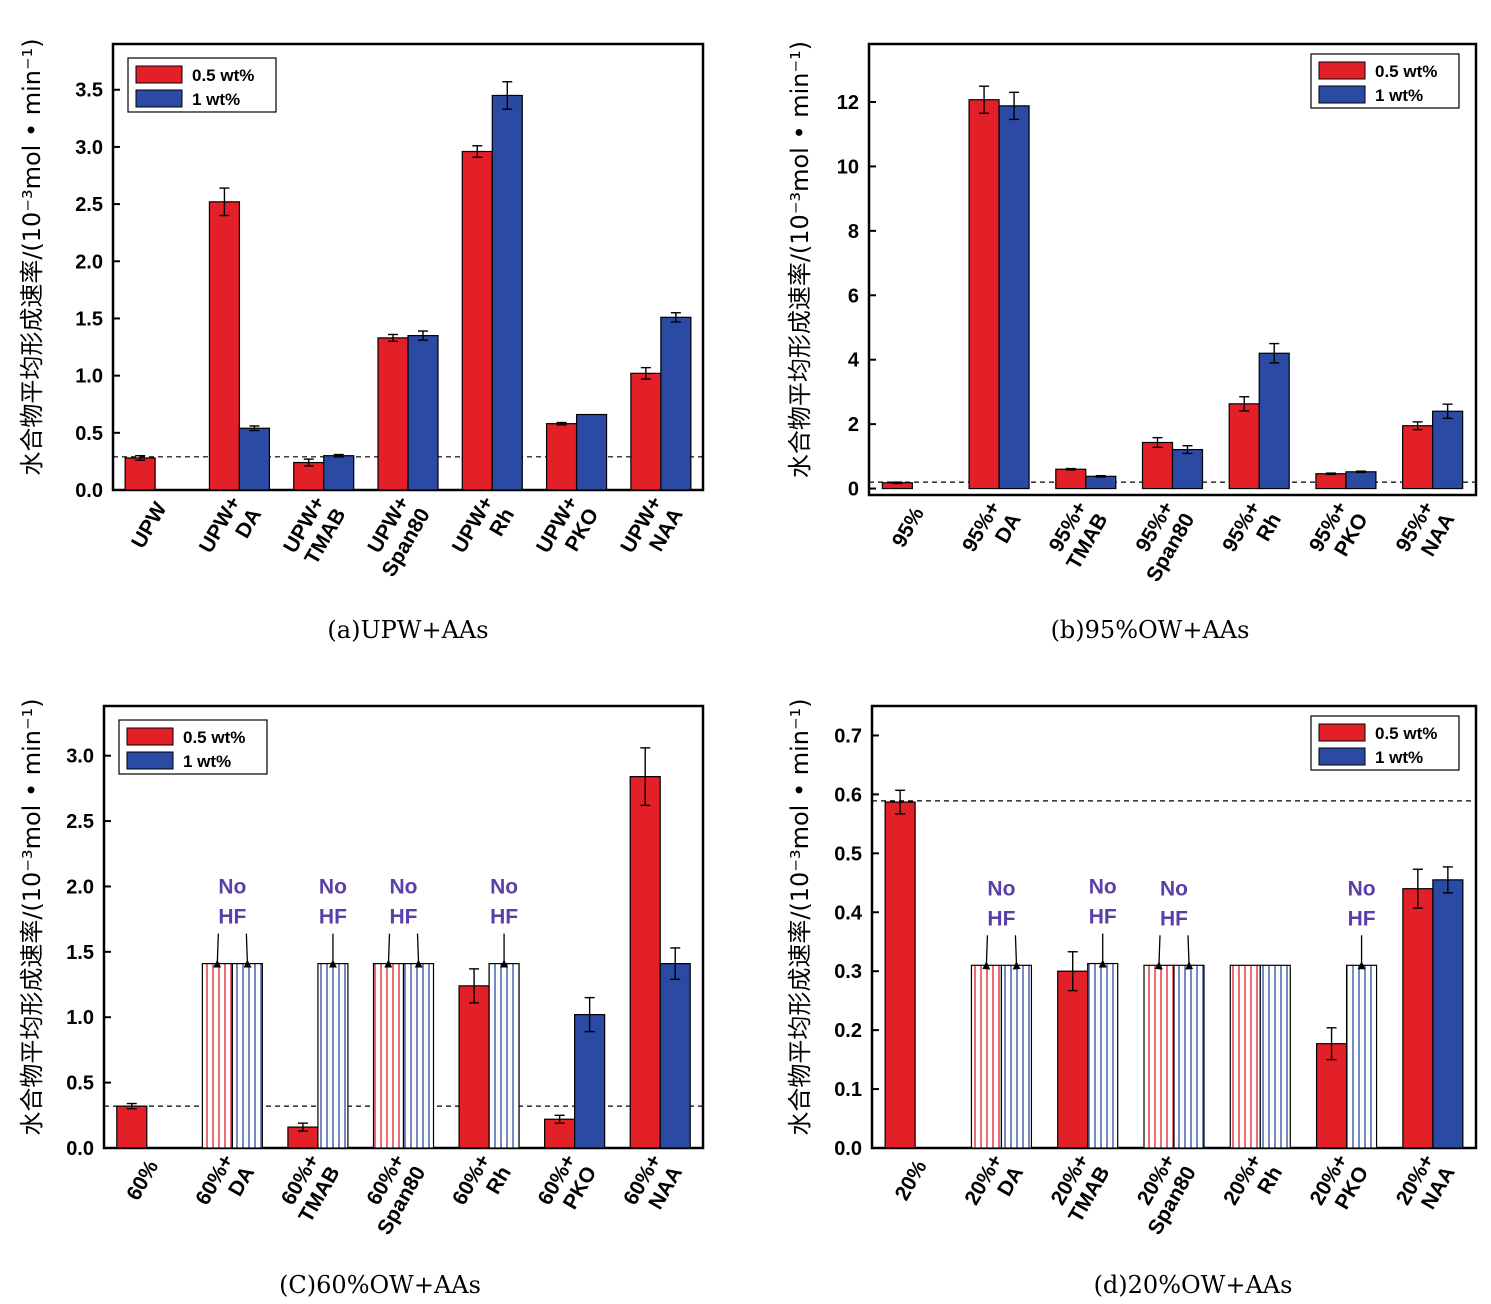 The image size is (1491, 1304). I want to click on y-tick-label: 0.2, so click(848, 1031).